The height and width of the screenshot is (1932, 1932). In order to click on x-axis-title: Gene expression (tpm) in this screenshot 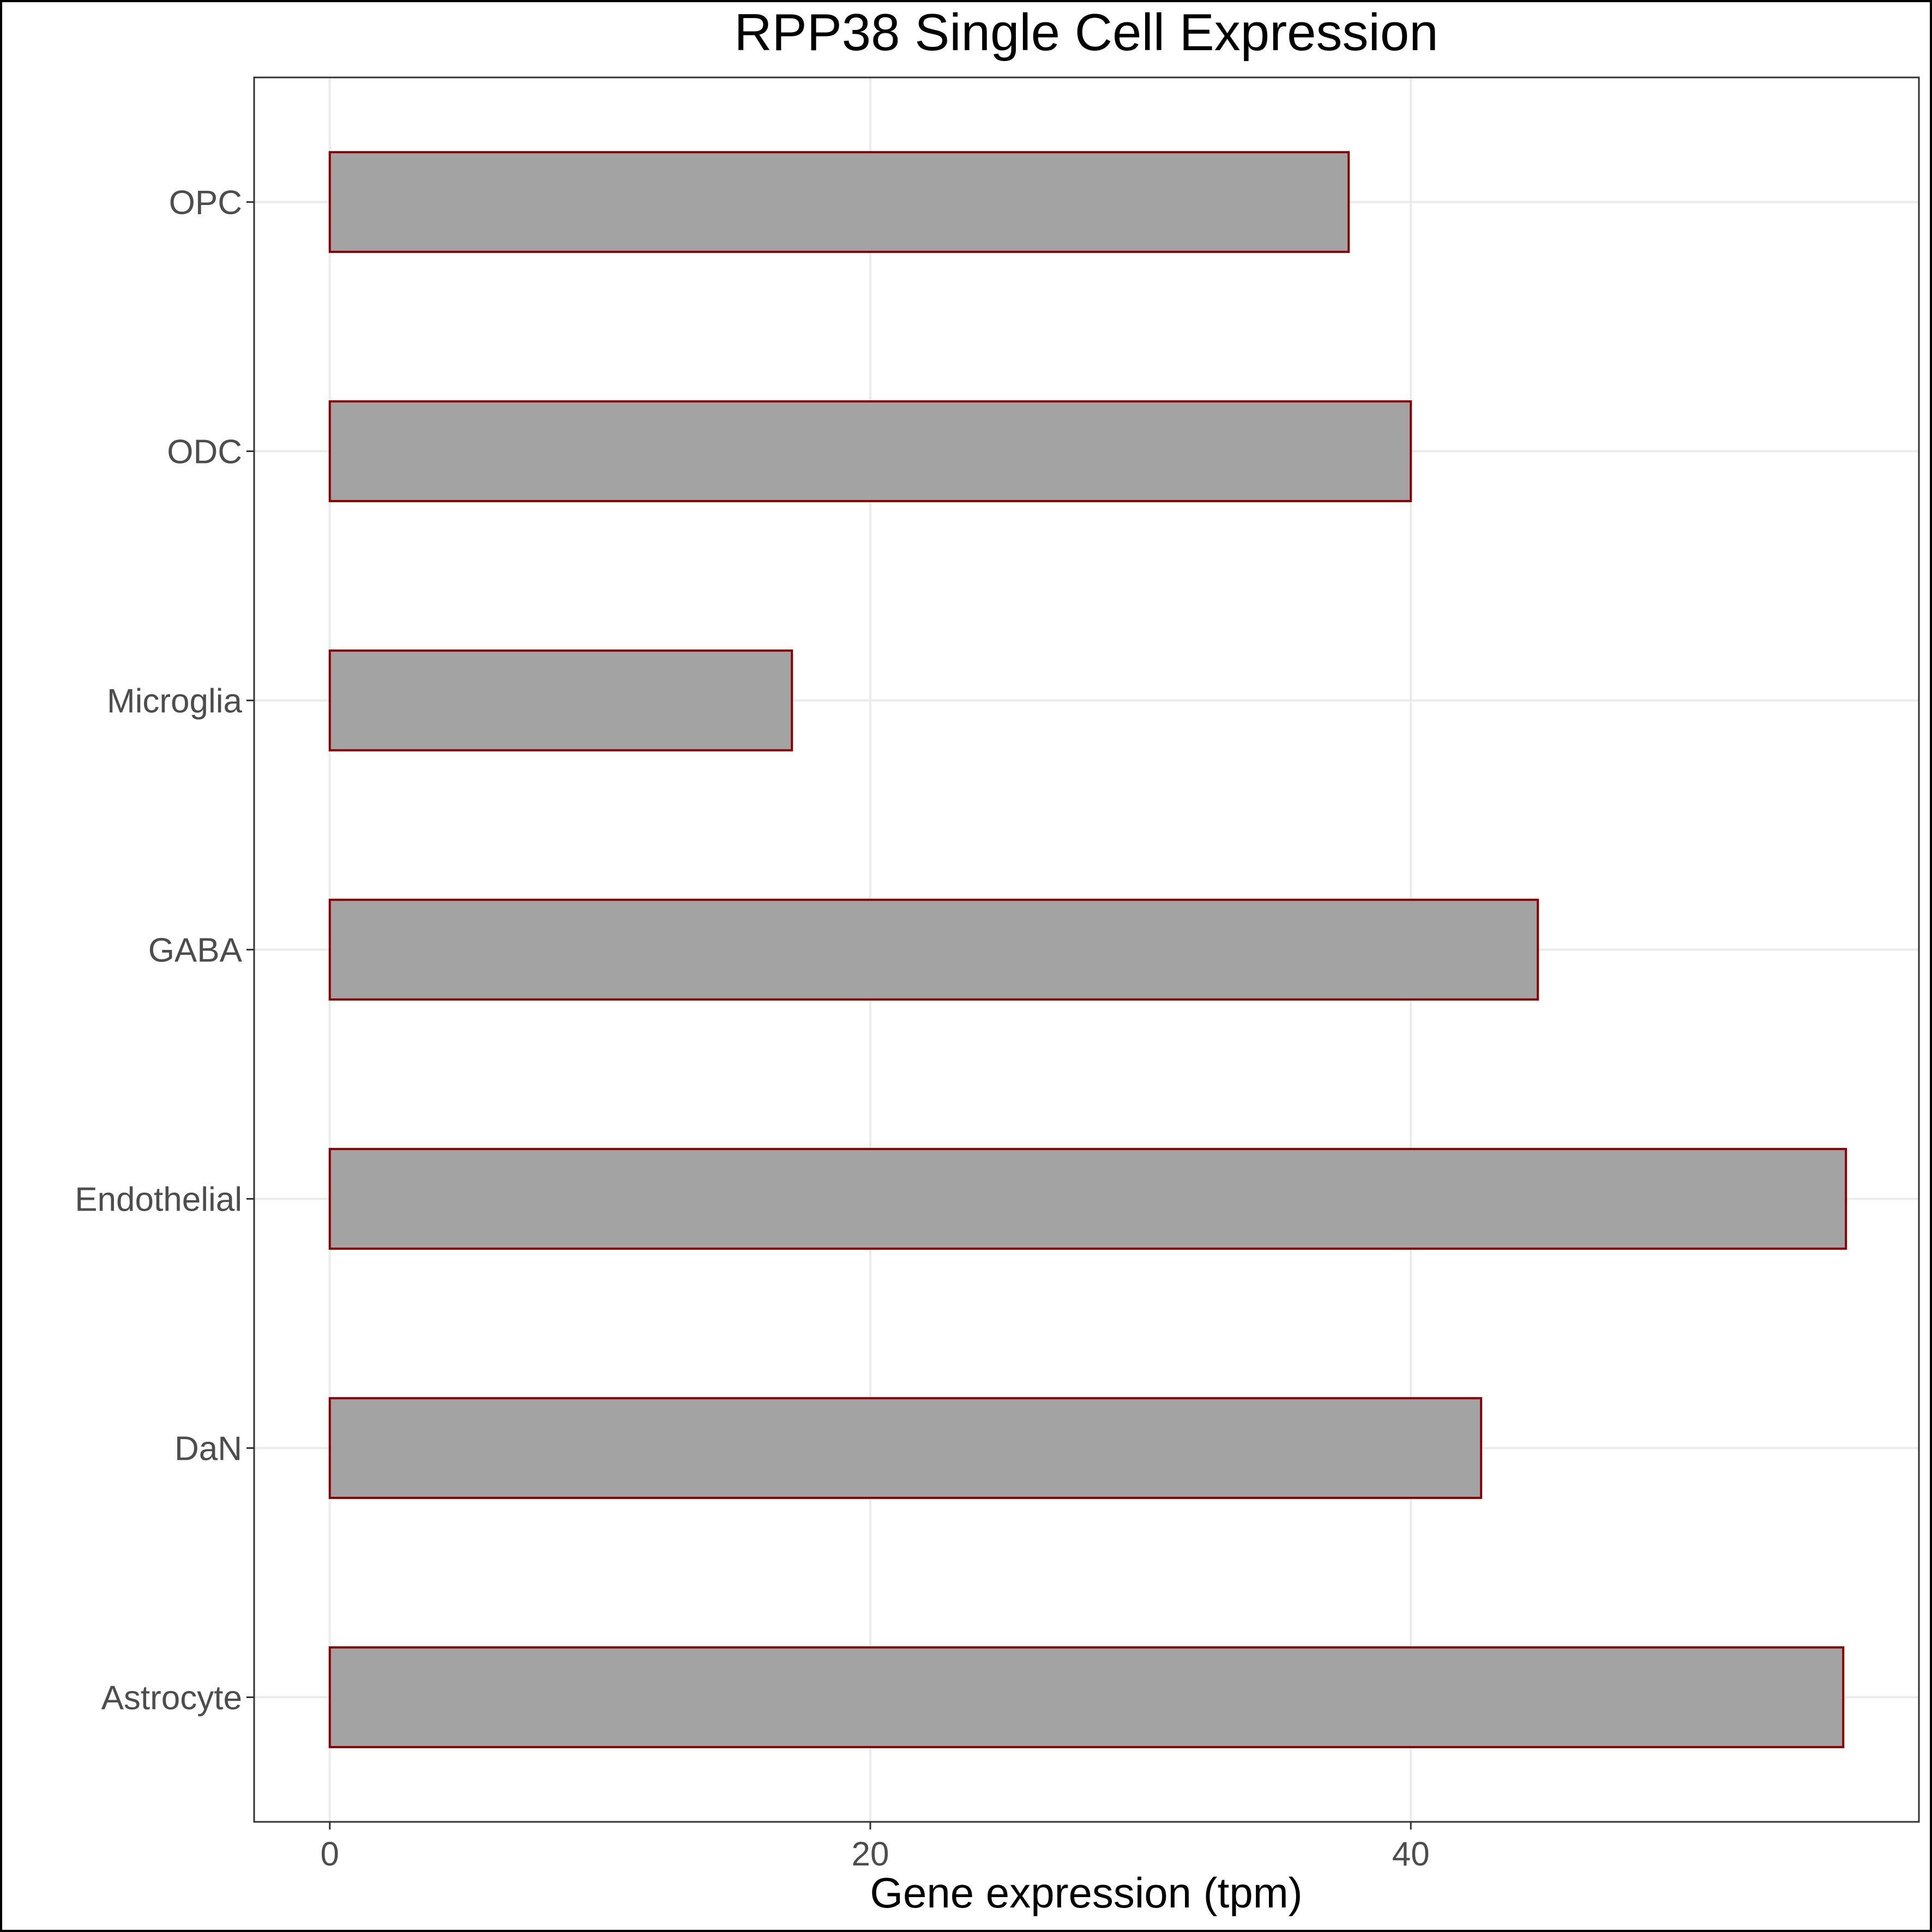, I will do `click(1086, 1893)`.